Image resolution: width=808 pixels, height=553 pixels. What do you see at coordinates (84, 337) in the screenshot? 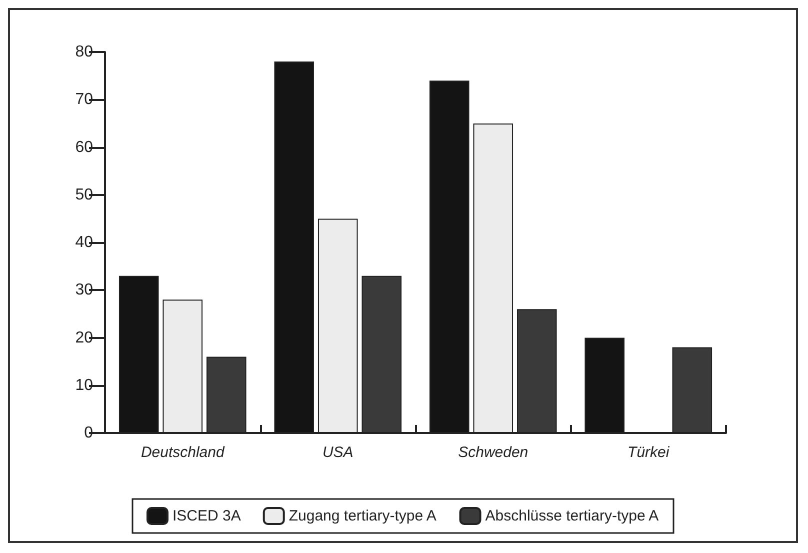
I see `y-tick-label: 20` at bounding box center [84, 337].